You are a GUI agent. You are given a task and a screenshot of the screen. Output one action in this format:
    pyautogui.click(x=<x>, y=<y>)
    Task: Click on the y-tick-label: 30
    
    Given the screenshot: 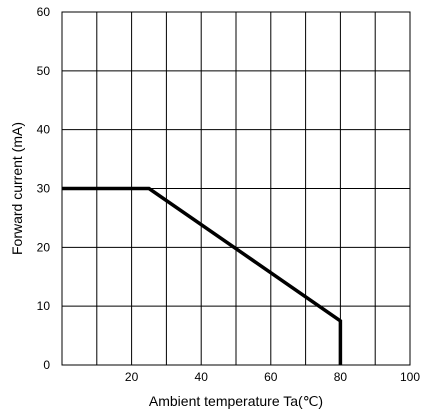 What is the action you would take?
    pyautogui.click(x=44, y=189)
    